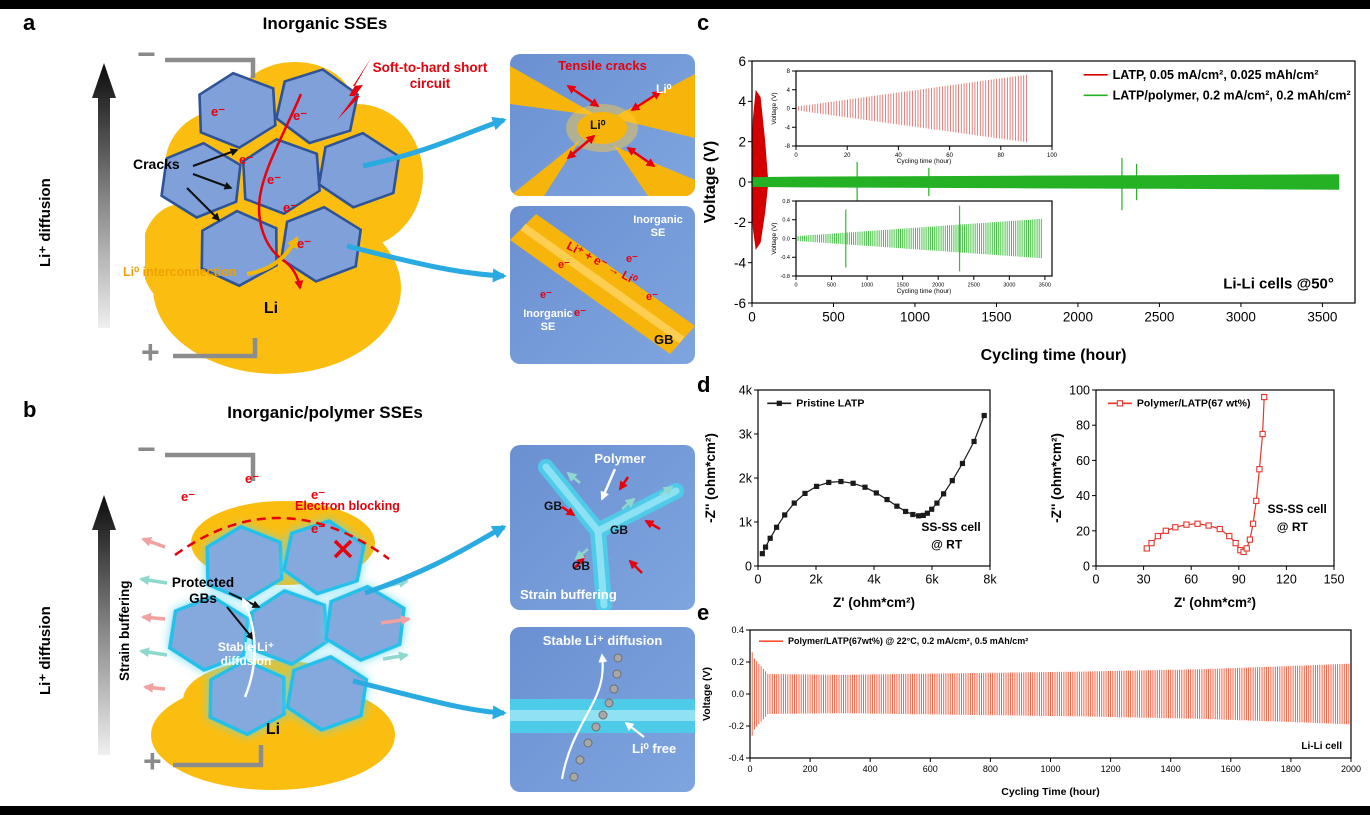  Describe the element at coordinates (1215, 478) in the screenshot. I see `plot-frame` at that location.